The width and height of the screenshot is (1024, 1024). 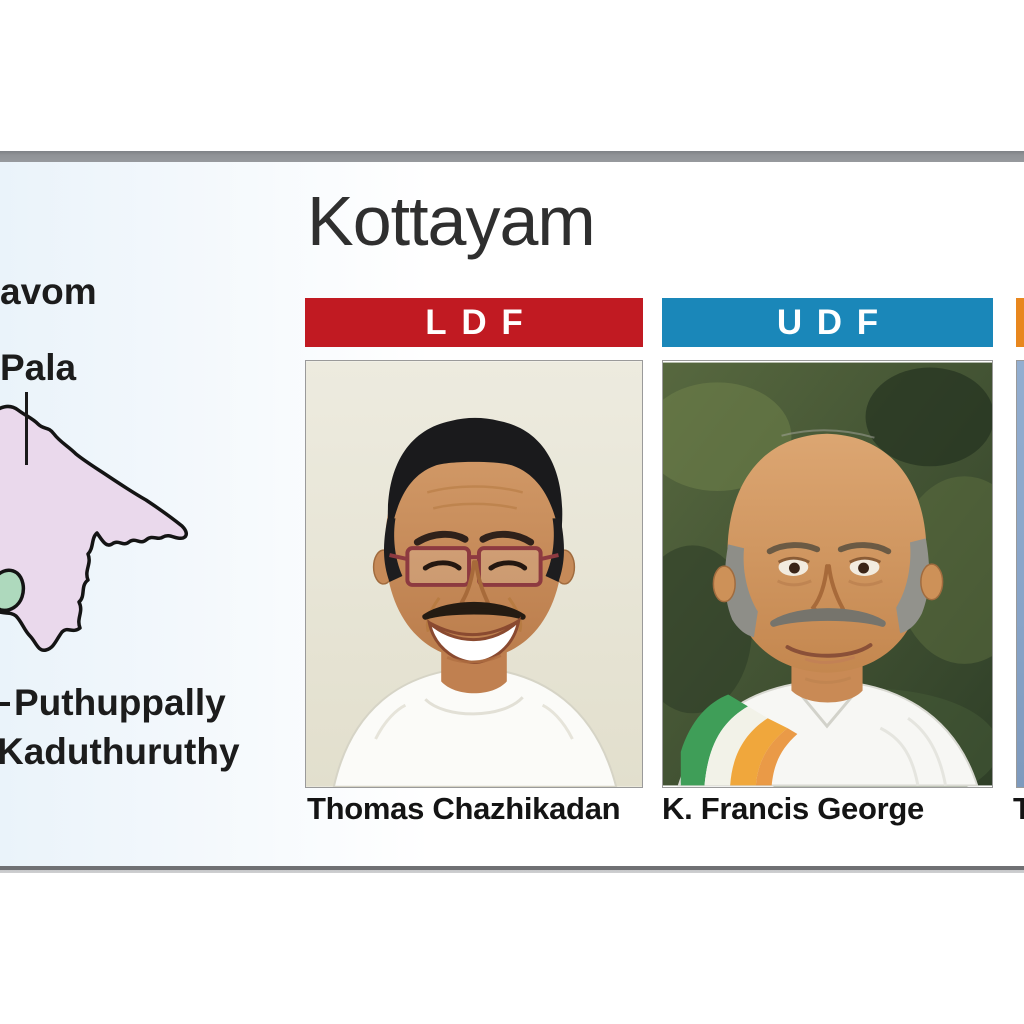 I want to click on constituency-map, so click(x=94, y=528).